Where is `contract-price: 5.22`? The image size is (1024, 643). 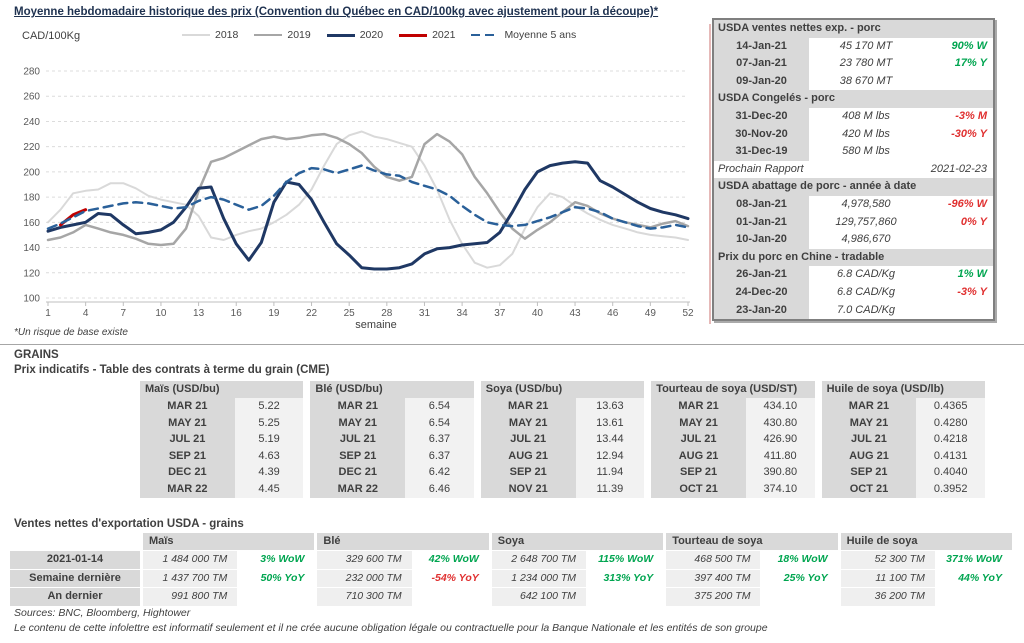 contract-price: 5.22 is located at coordinates (269, 406).